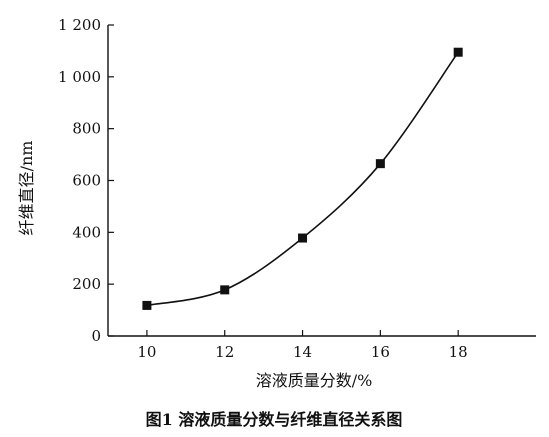 This screenshot has height=437, width=549. Describe the element at coordinates (86, 129) in the screenshot. I see `y-tick-label: 800` at that location.